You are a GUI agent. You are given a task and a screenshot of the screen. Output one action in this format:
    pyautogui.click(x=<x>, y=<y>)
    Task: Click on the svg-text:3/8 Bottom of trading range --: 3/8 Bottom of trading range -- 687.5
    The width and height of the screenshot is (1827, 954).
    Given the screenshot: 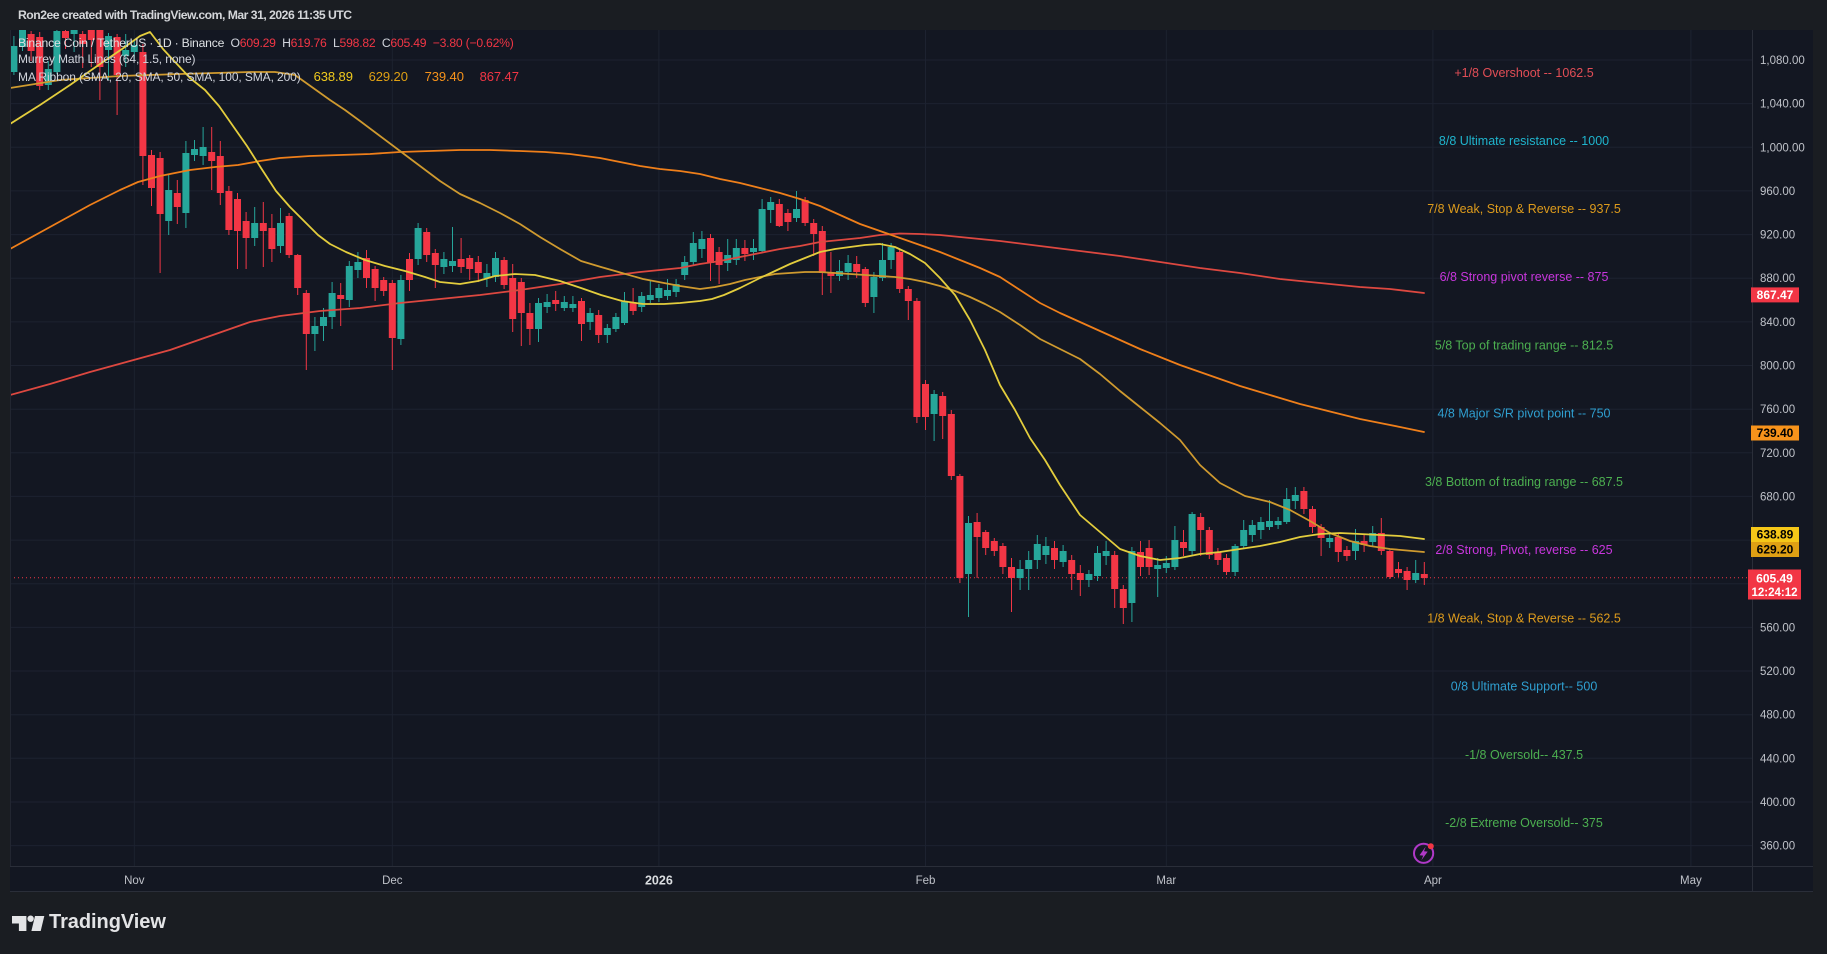 What is the action you would take?
    pyautogui.click(x=1524, y=482)
    